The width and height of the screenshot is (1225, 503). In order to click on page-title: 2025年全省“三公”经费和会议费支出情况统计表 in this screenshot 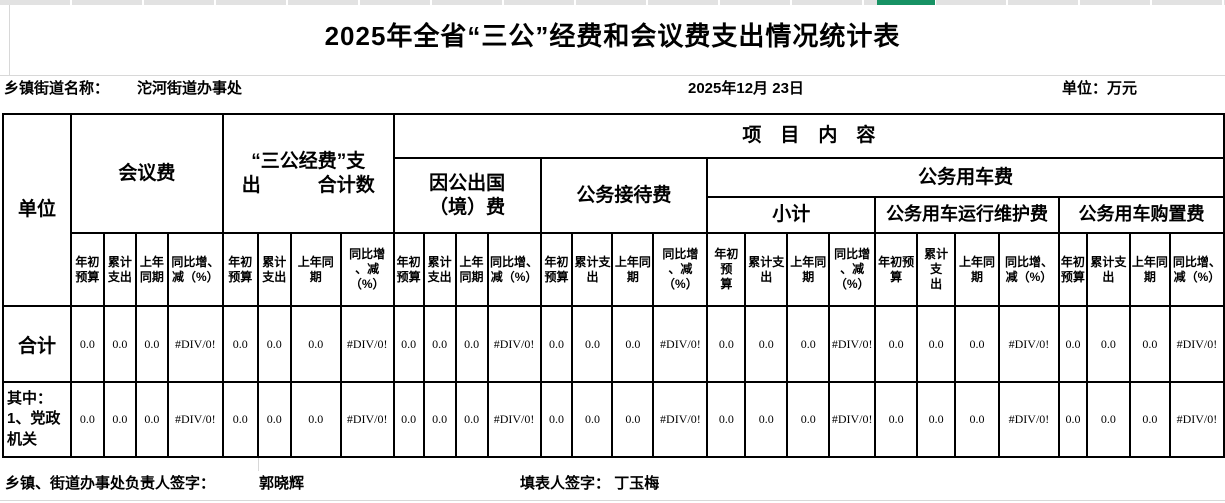, I will do `click(612, 36)`.